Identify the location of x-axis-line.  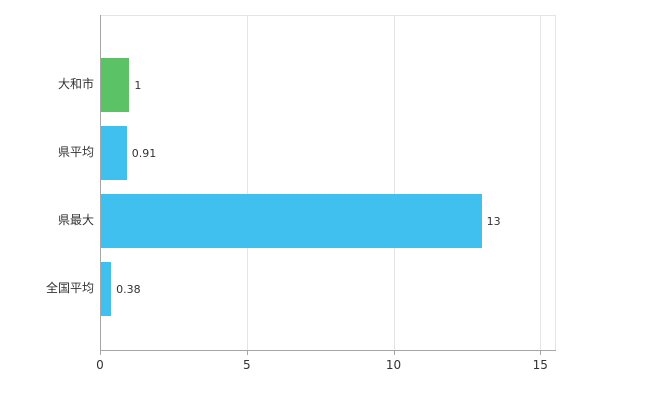
(328, 350).